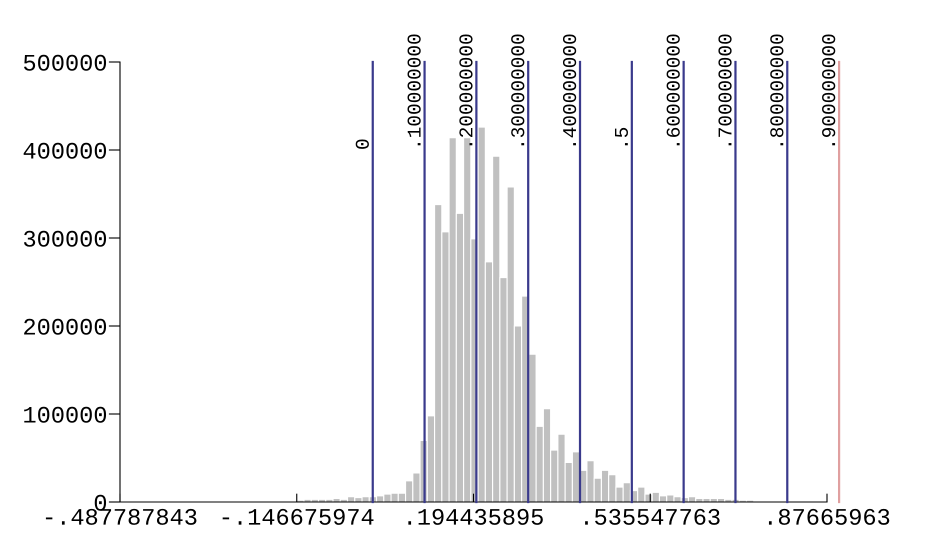  Describe the element at coordinates (65, 414) in the screenshot. I see `y-tick-label: 100000` at that location.